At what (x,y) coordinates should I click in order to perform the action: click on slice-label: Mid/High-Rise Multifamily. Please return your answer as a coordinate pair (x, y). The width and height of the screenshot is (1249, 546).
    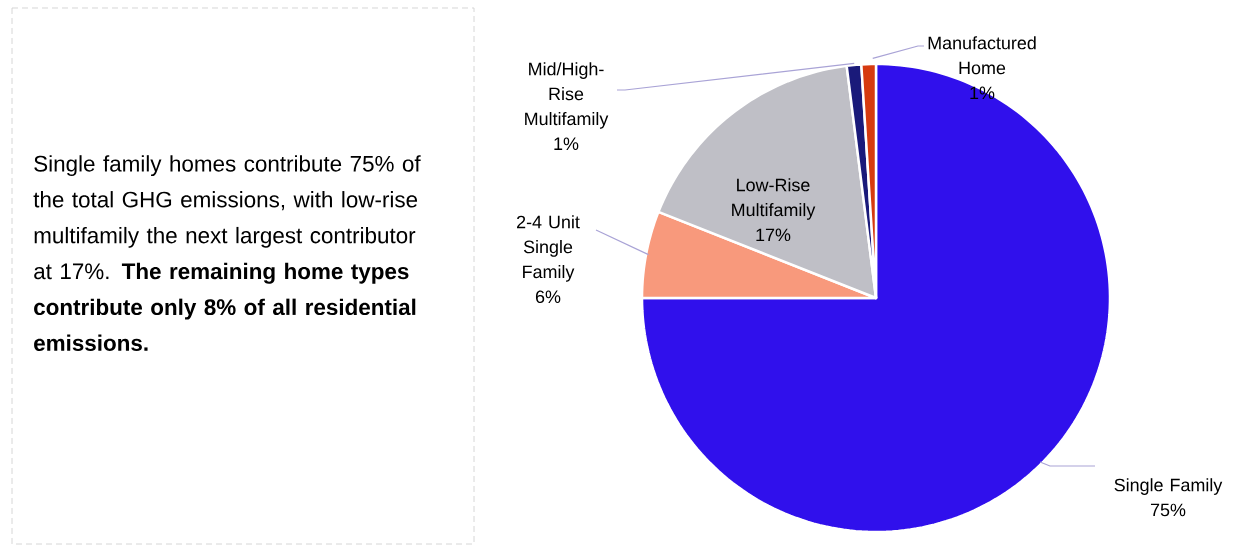
    Looking at the image, I should click on (567, 95).